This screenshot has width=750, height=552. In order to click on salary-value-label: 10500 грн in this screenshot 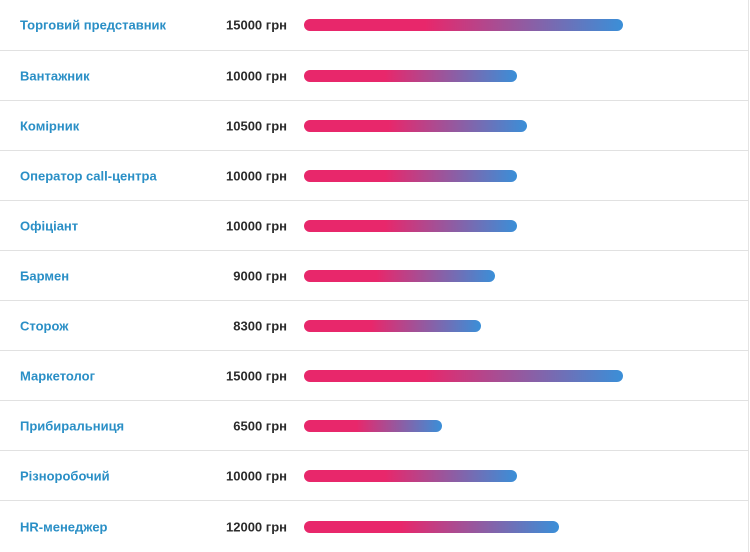, I will do `click(256, 125)`.